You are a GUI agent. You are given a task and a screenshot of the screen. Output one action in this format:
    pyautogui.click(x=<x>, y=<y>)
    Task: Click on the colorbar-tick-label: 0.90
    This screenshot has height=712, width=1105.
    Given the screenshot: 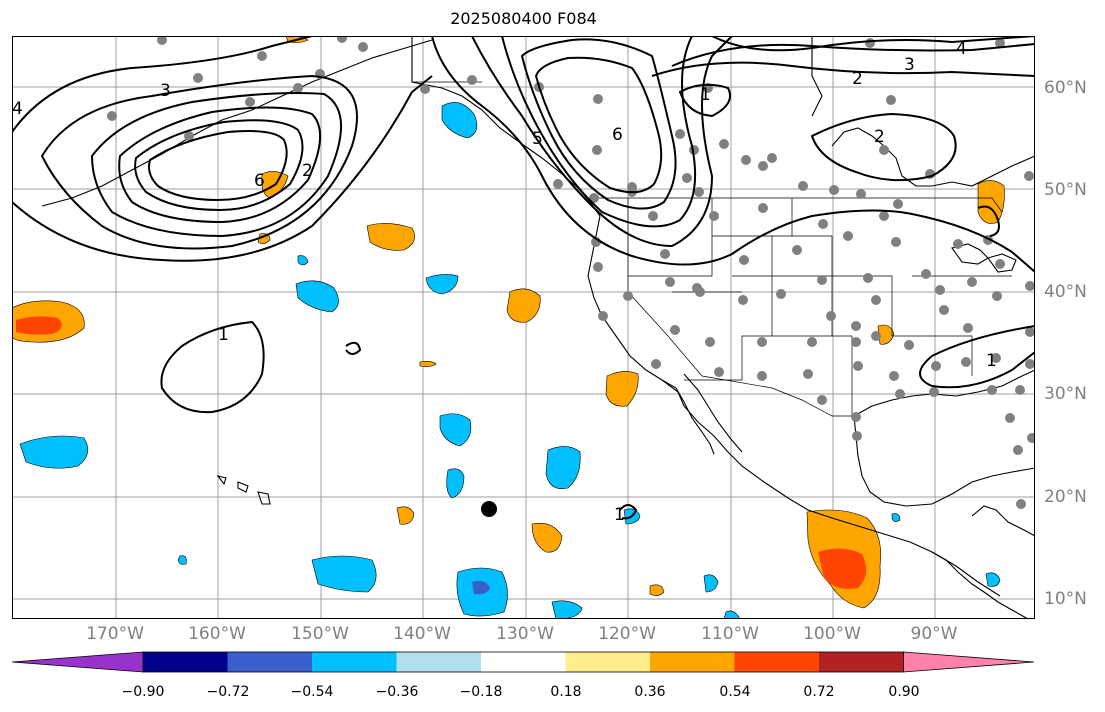 What is the action you would take?
    pyautogui.click(x=904, y=692)
    